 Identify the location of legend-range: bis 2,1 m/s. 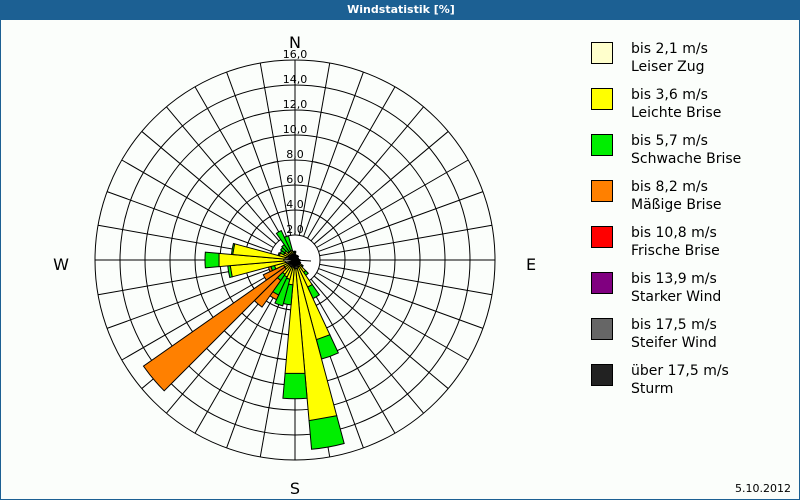
(669, 49).